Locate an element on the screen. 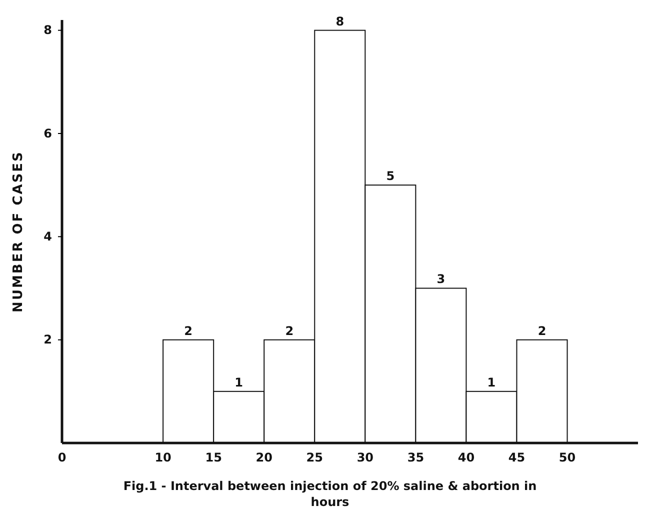 The height and width of the screenshot is (518, 649). y-tick-label: 2 is located at coordinates (48, 339).